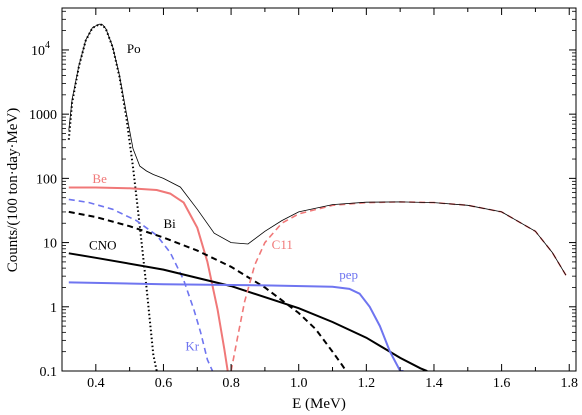 This screenshot has height=415, width=582. I want to click on y-tick-label: 10⁴, so click(40, 49).